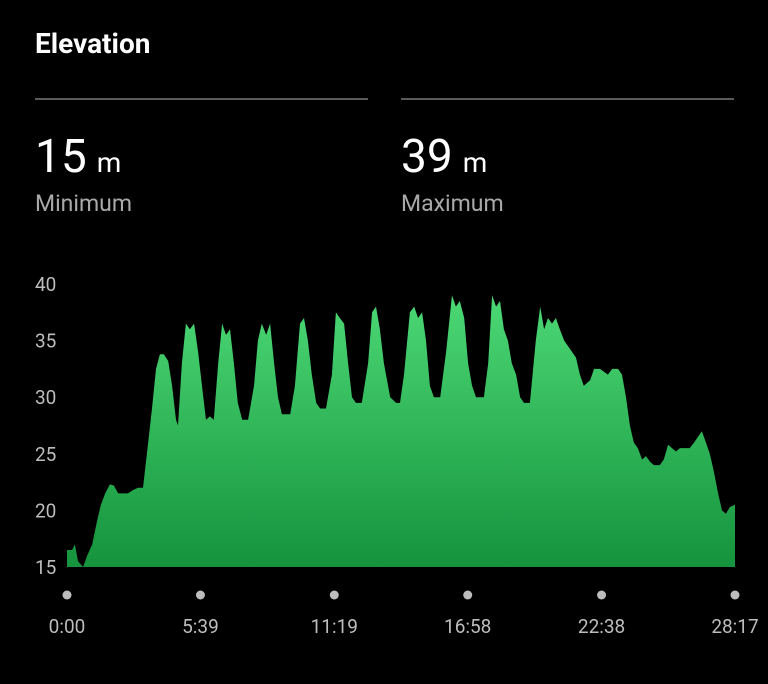 The height and width of the screenshot is (684, 768). I want to click on y-tick-label: 30, so click(45, 397).